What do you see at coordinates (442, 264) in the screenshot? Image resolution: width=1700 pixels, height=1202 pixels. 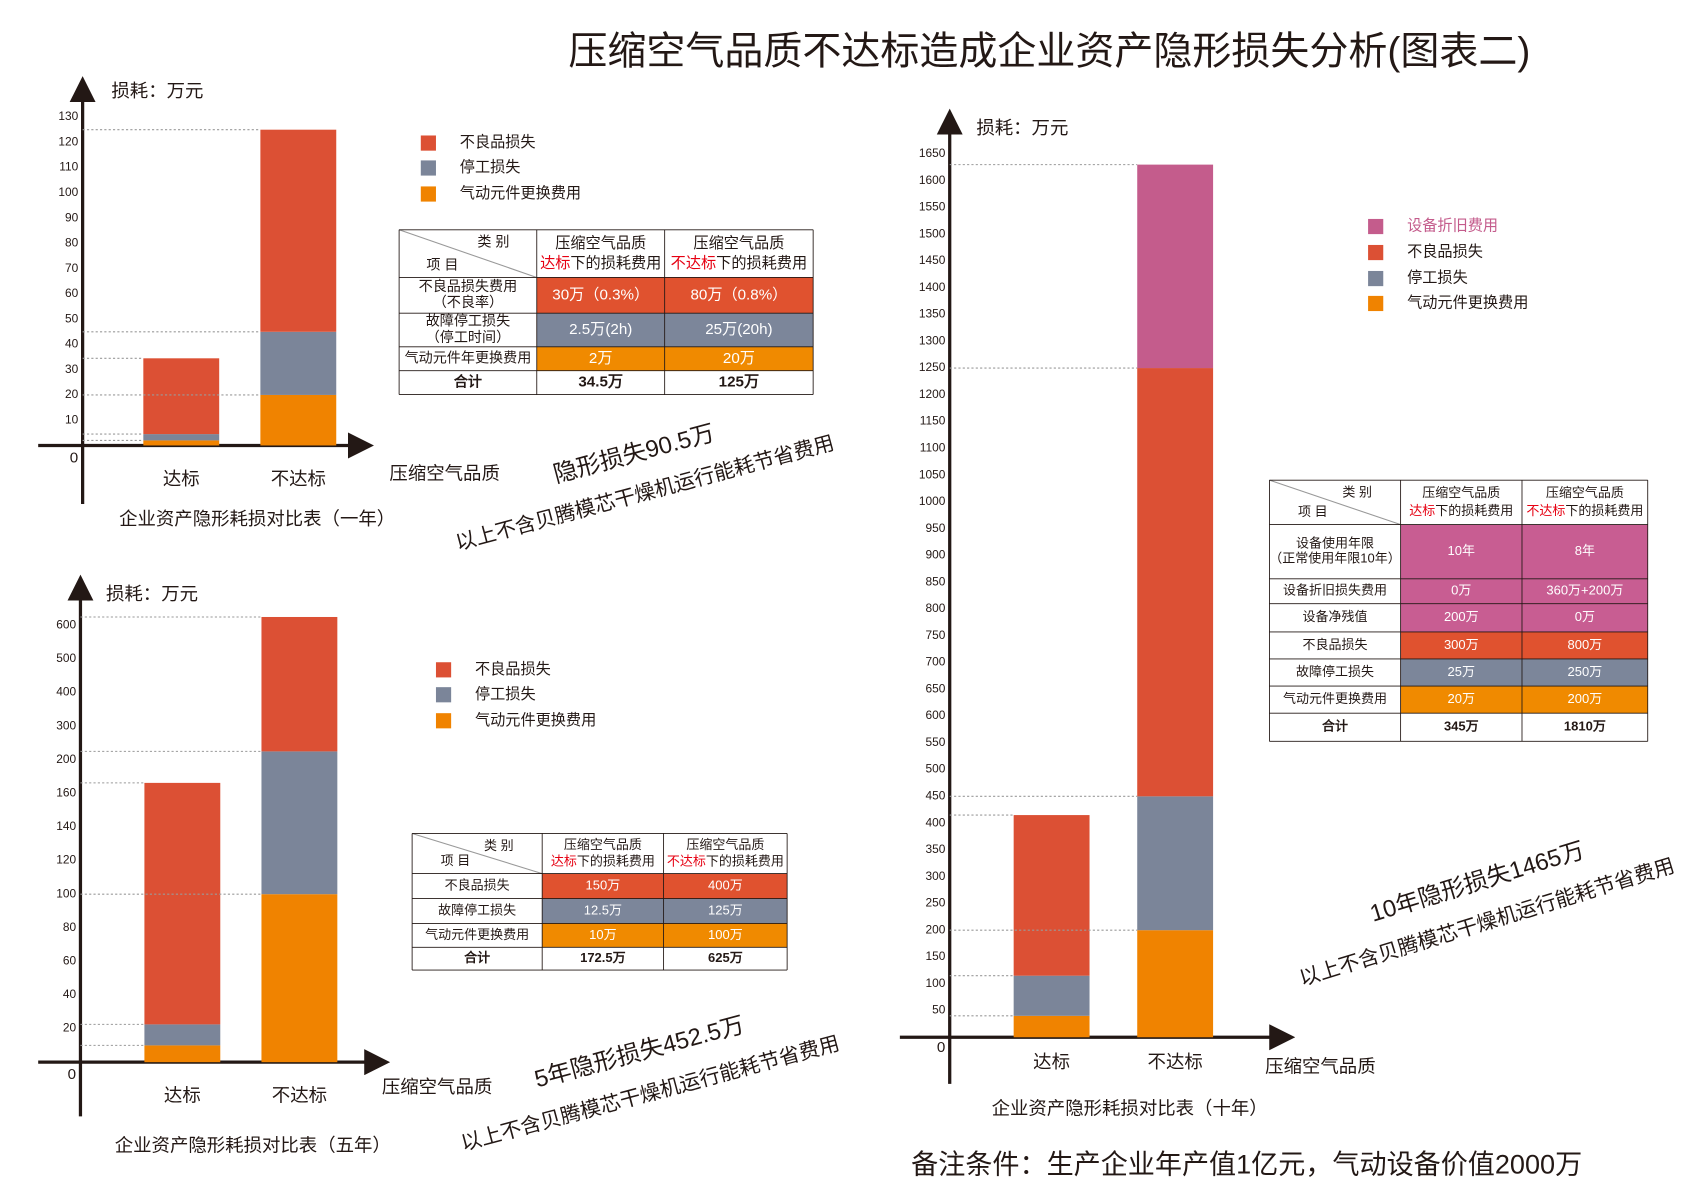 I see `corner-bottom: 项 目` at bounding box center [442, 264].